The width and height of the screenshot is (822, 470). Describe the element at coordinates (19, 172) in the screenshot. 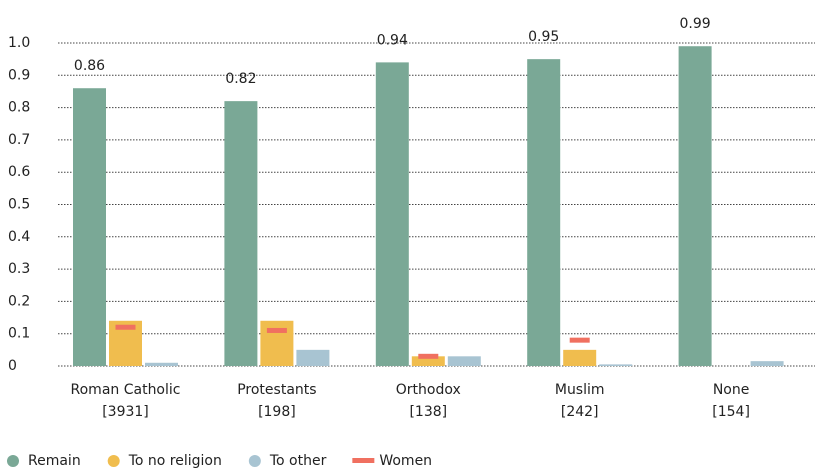

I see `y-tick-label: 0.6` at that location.